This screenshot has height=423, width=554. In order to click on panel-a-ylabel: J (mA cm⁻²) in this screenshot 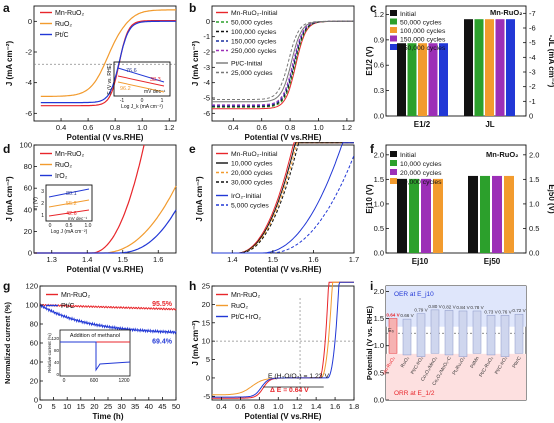, I will do `click(9, 64)`.